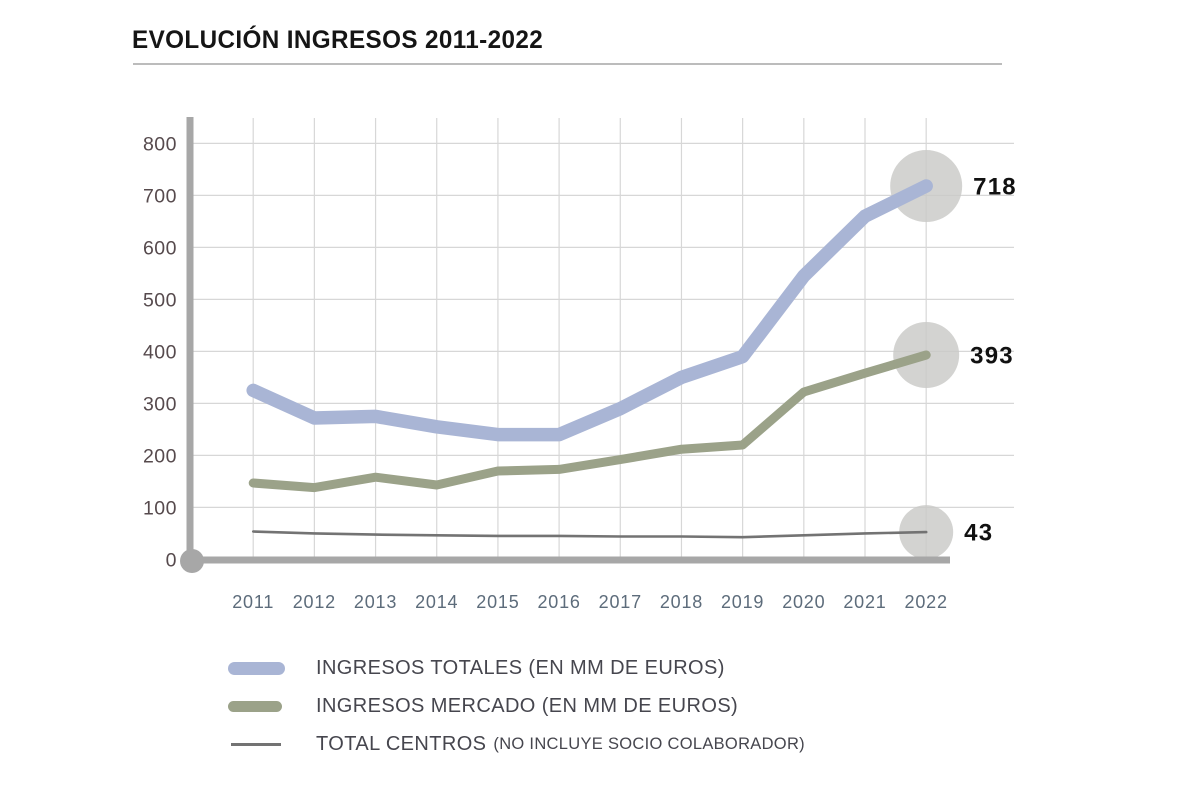  What do you see at coordinates (160, 456) in the screenshot?
I see `y-tick-label-200: 200` at bounding box center [160, 456].